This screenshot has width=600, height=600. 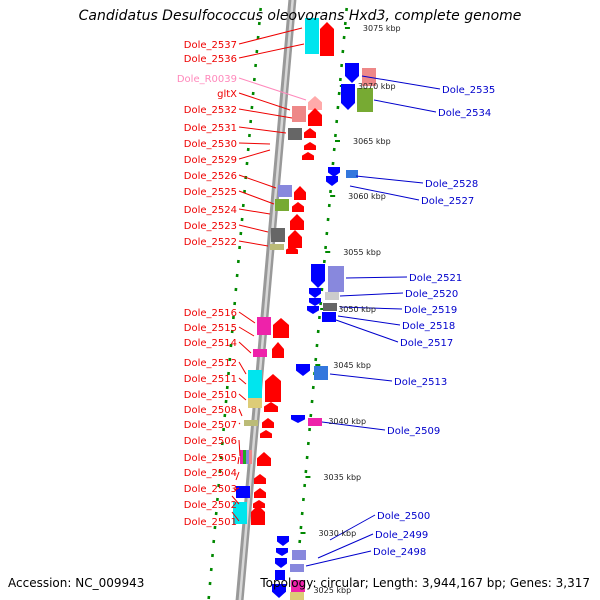 I want to click on kbp-label: 3070 kbp, so click(x=377, y=86).